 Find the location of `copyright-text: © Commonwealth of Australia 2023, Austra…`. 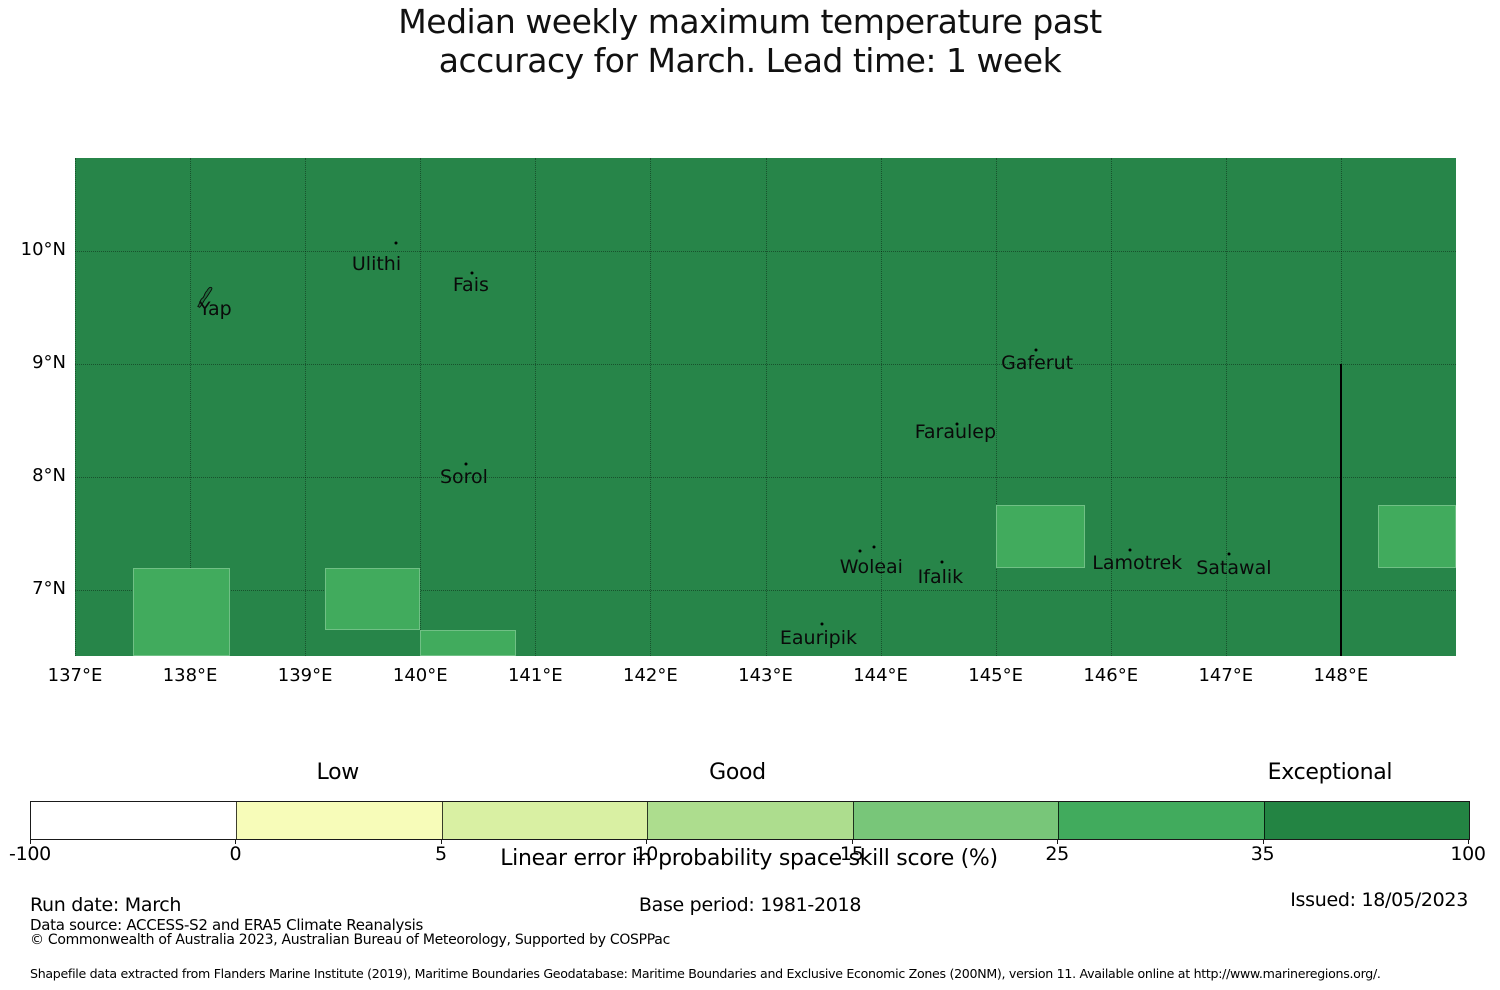

copyright-text: © Commonwealth of Australia 2023, Austra… is located at coordinates (350, 940).